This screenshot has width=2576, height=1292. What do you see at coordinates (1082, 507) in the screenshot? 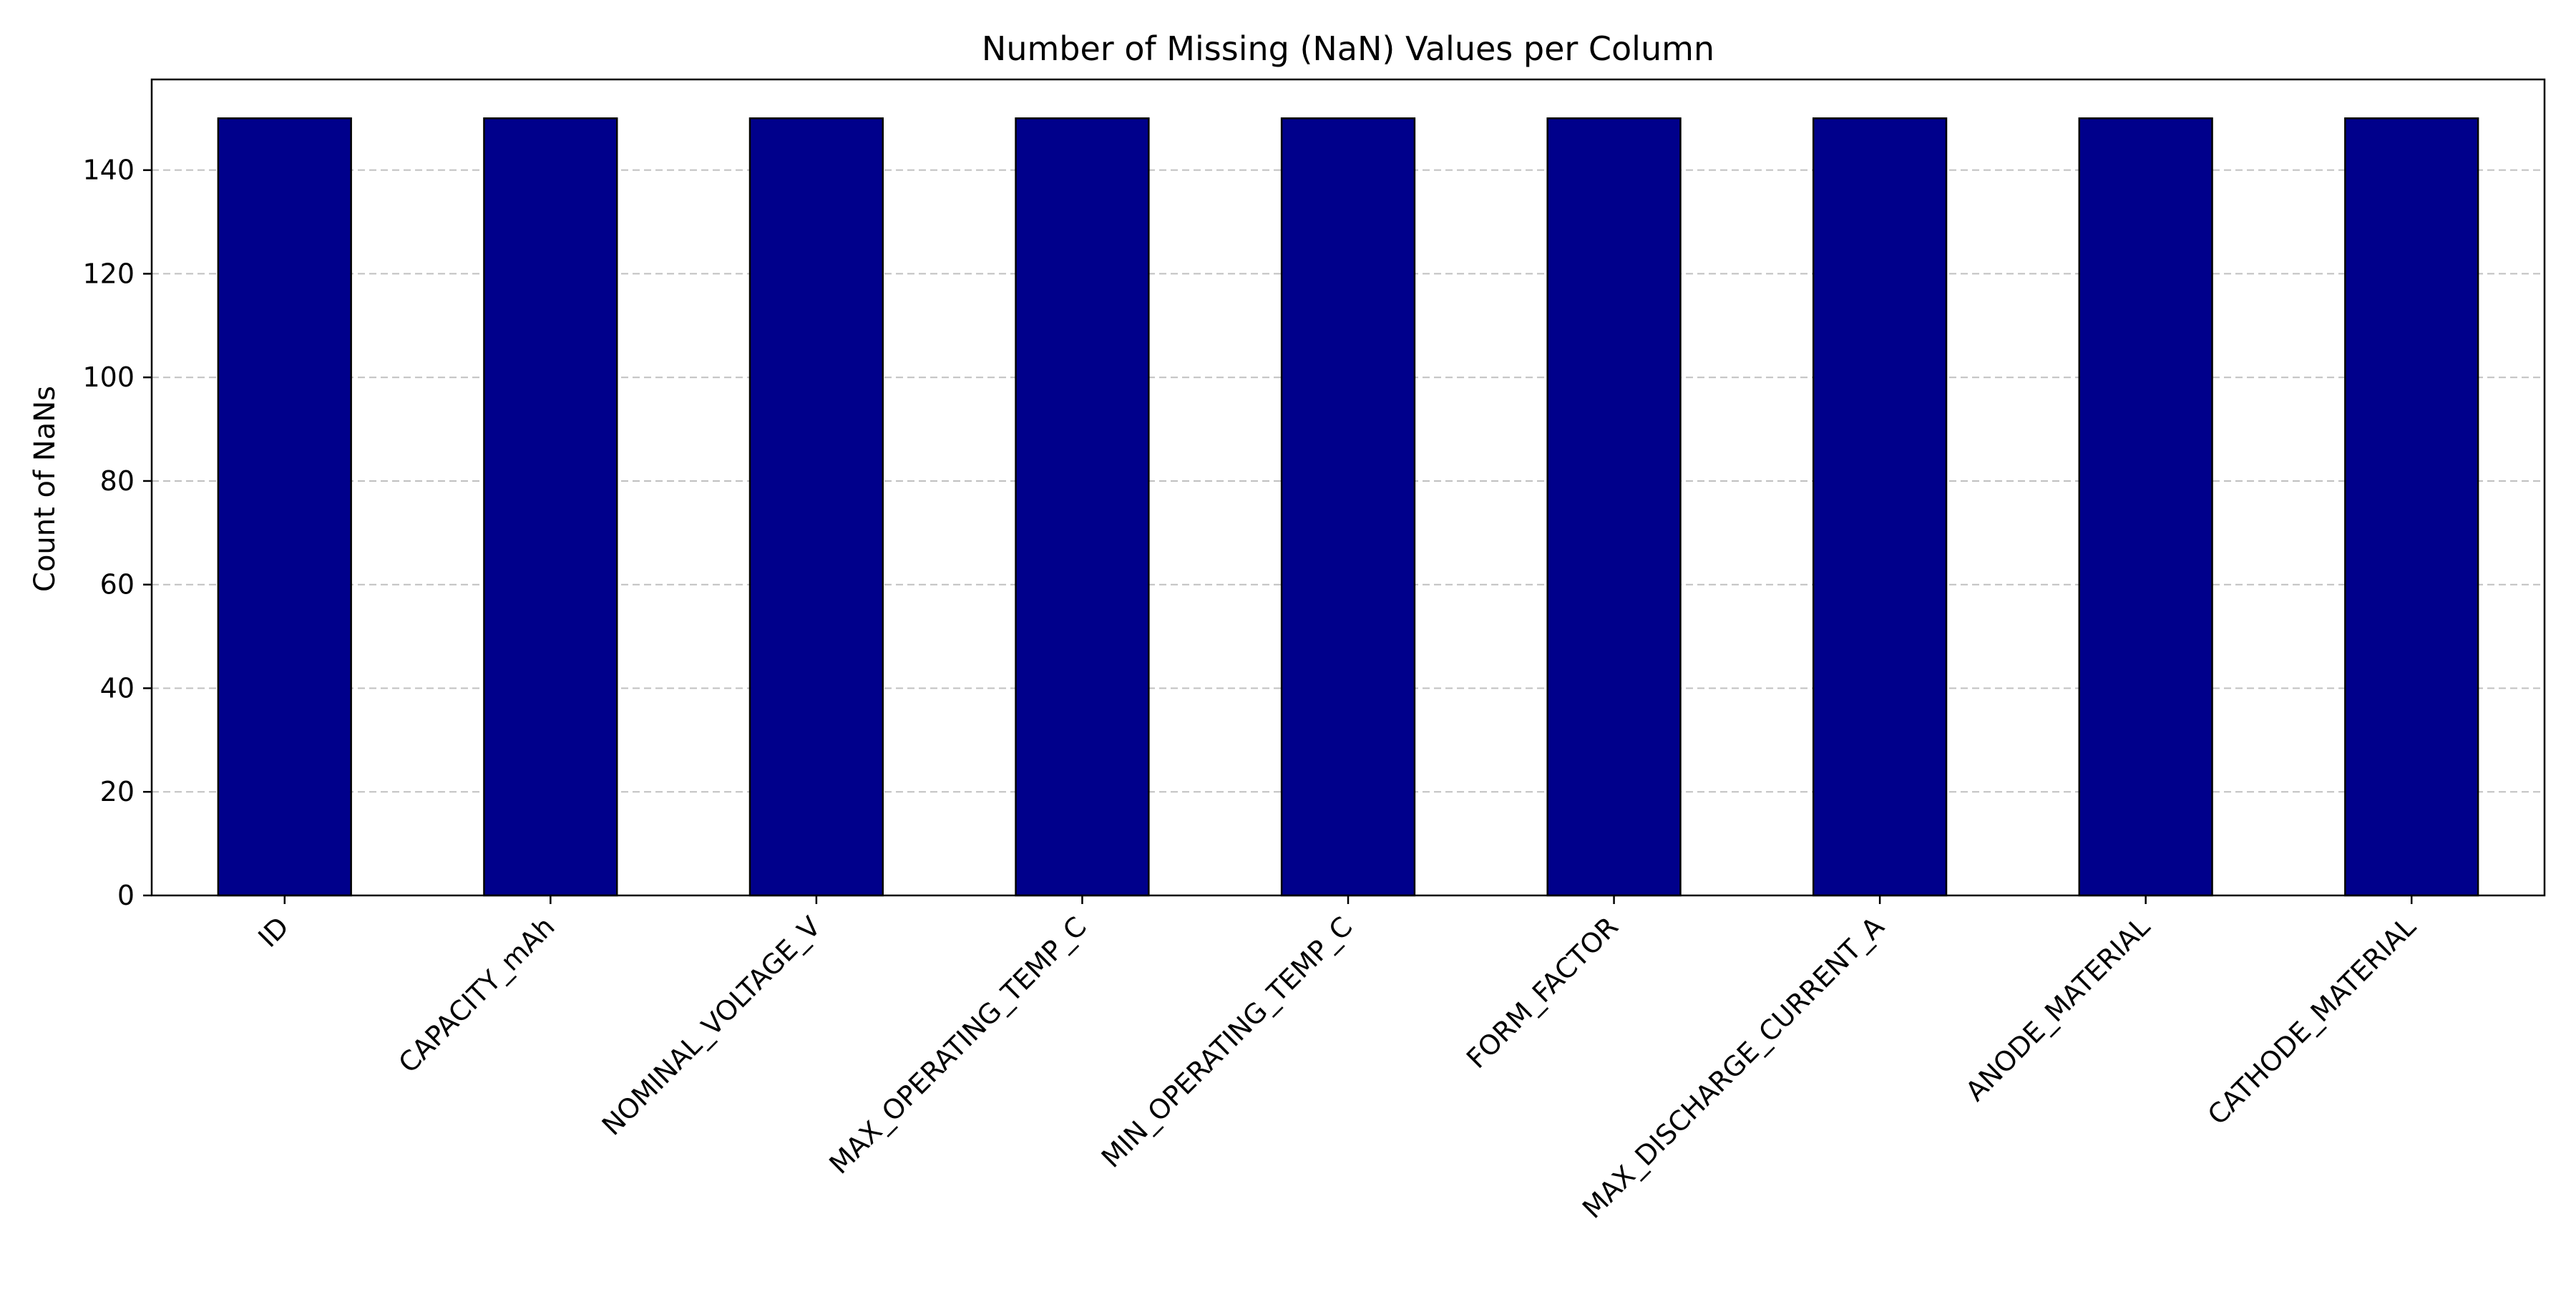
I see `bar-max-operating-temp-c` at bounding box center [1082, 507].